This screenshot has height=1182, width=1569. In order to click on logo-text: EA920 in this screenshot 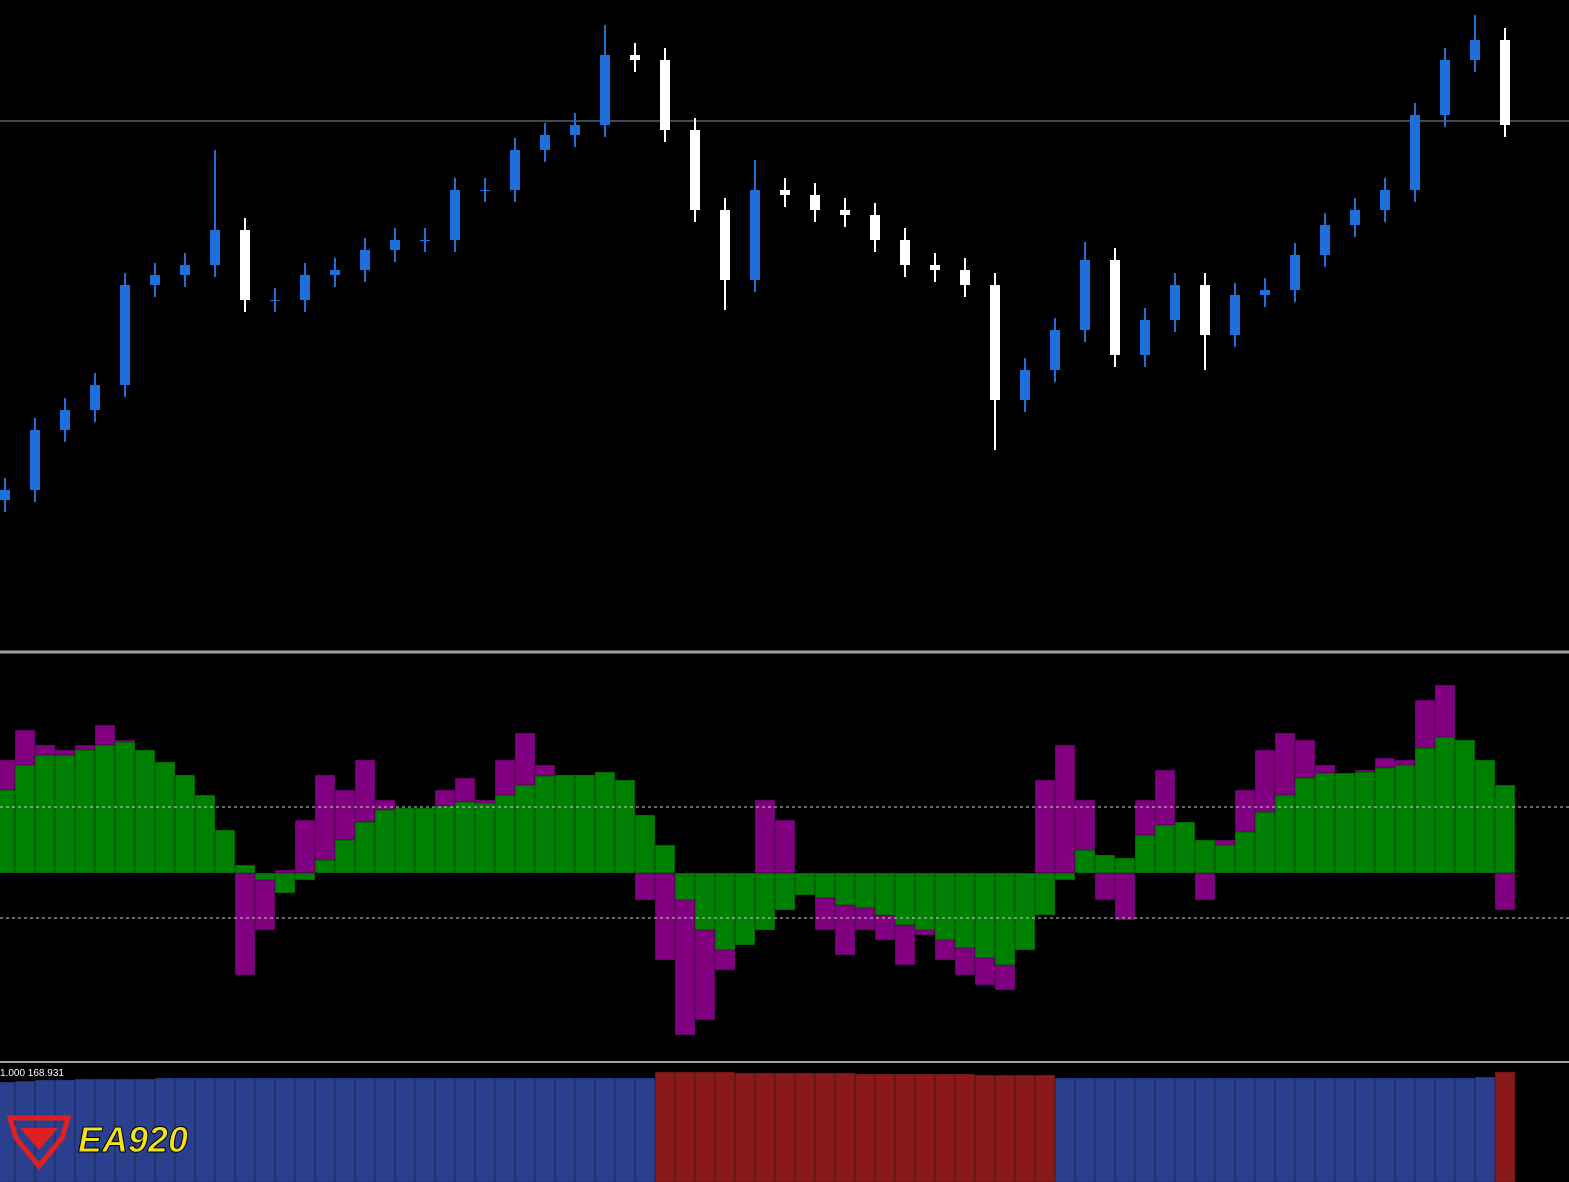, I will do `click(133, 1139)`.